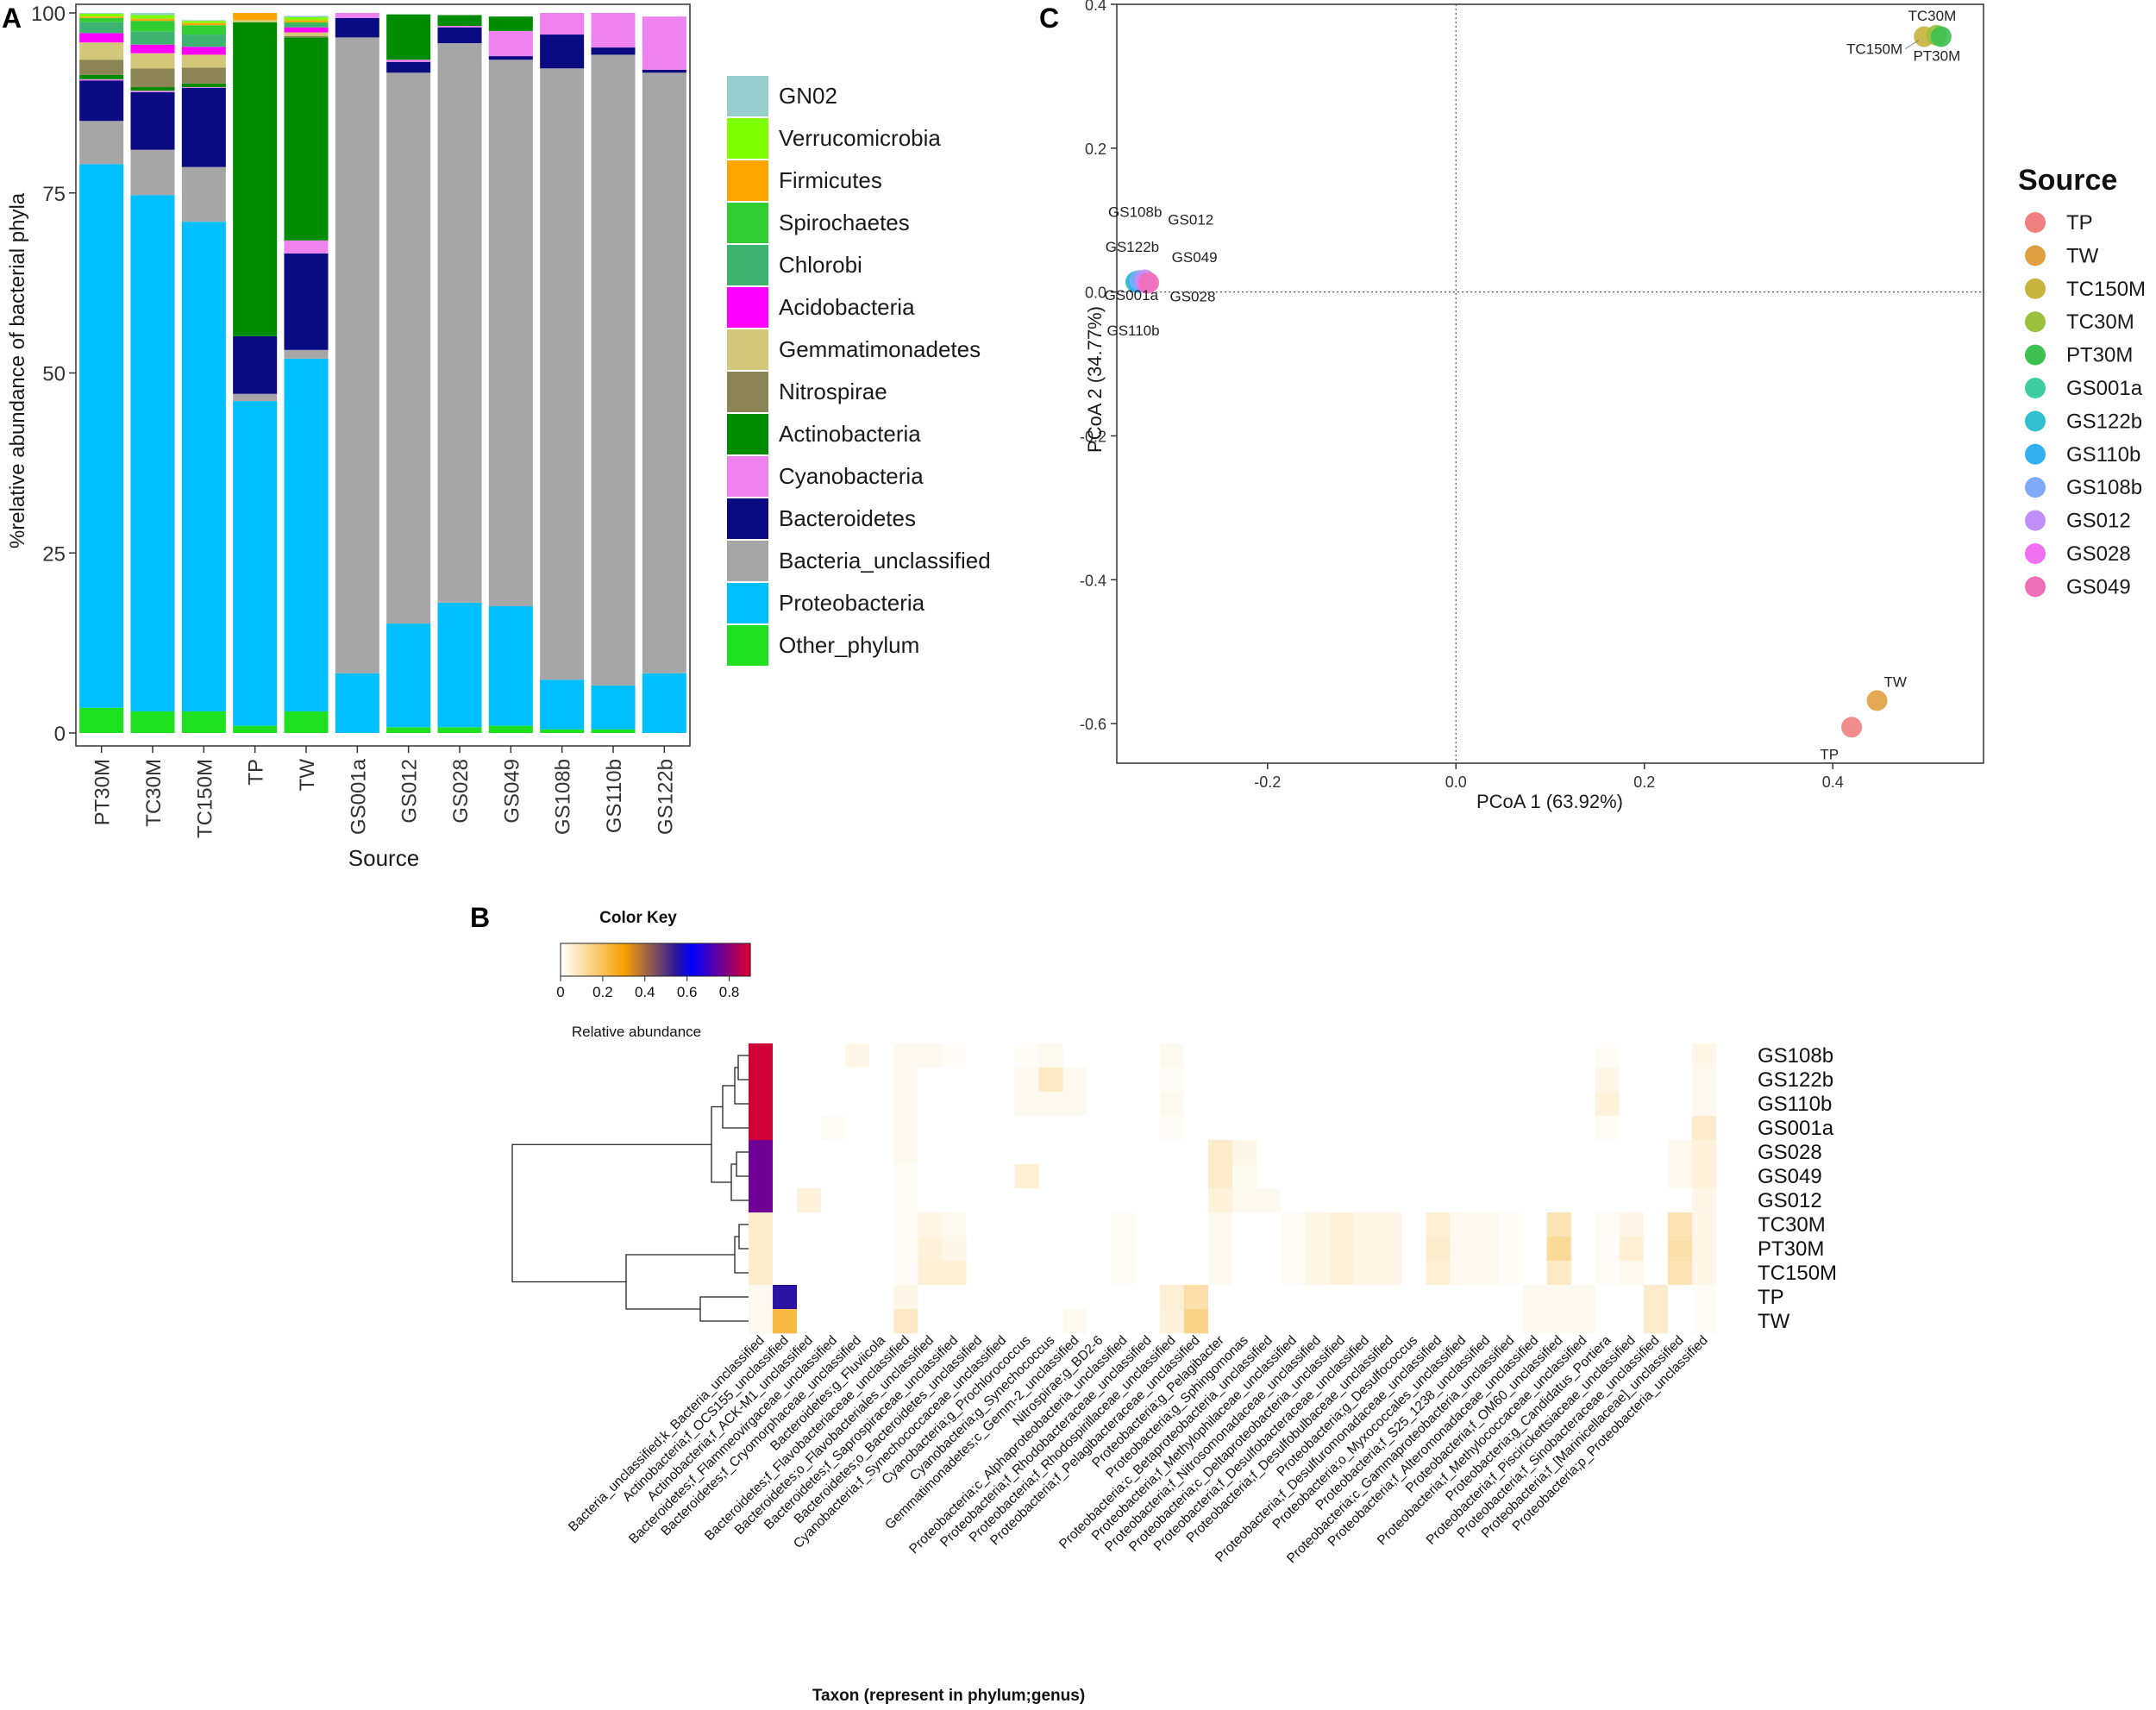  What do you see at coordinates (203, 87) in the screenshot?
I see `bar-segment-TC150M-Cyanobacteria` at bounding box center [203, 87].